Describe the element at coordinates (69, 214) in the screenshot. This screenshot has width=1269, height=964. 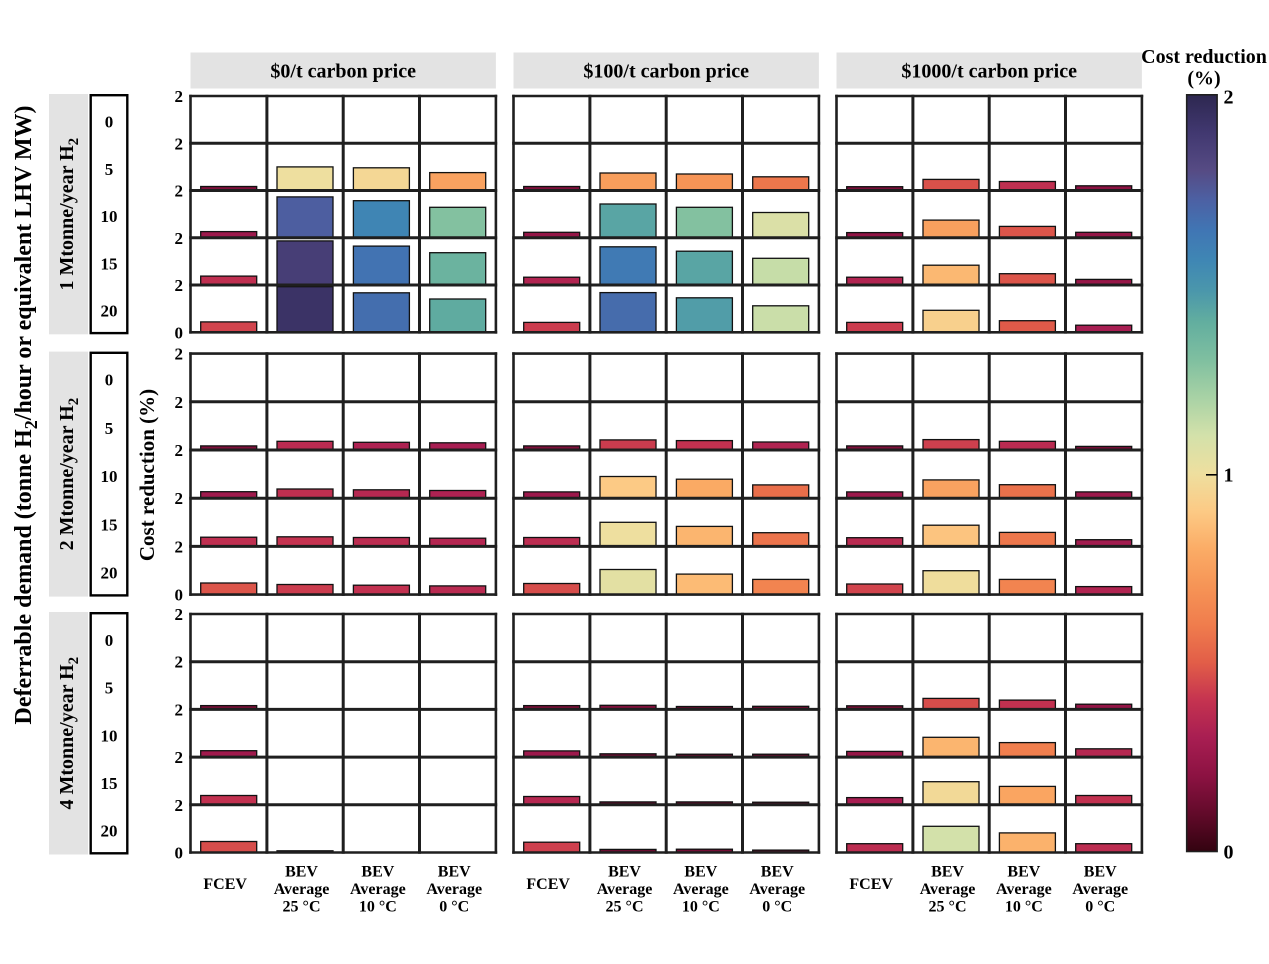
I see `svg-text: 1 Mtonne/year H2` at that location.